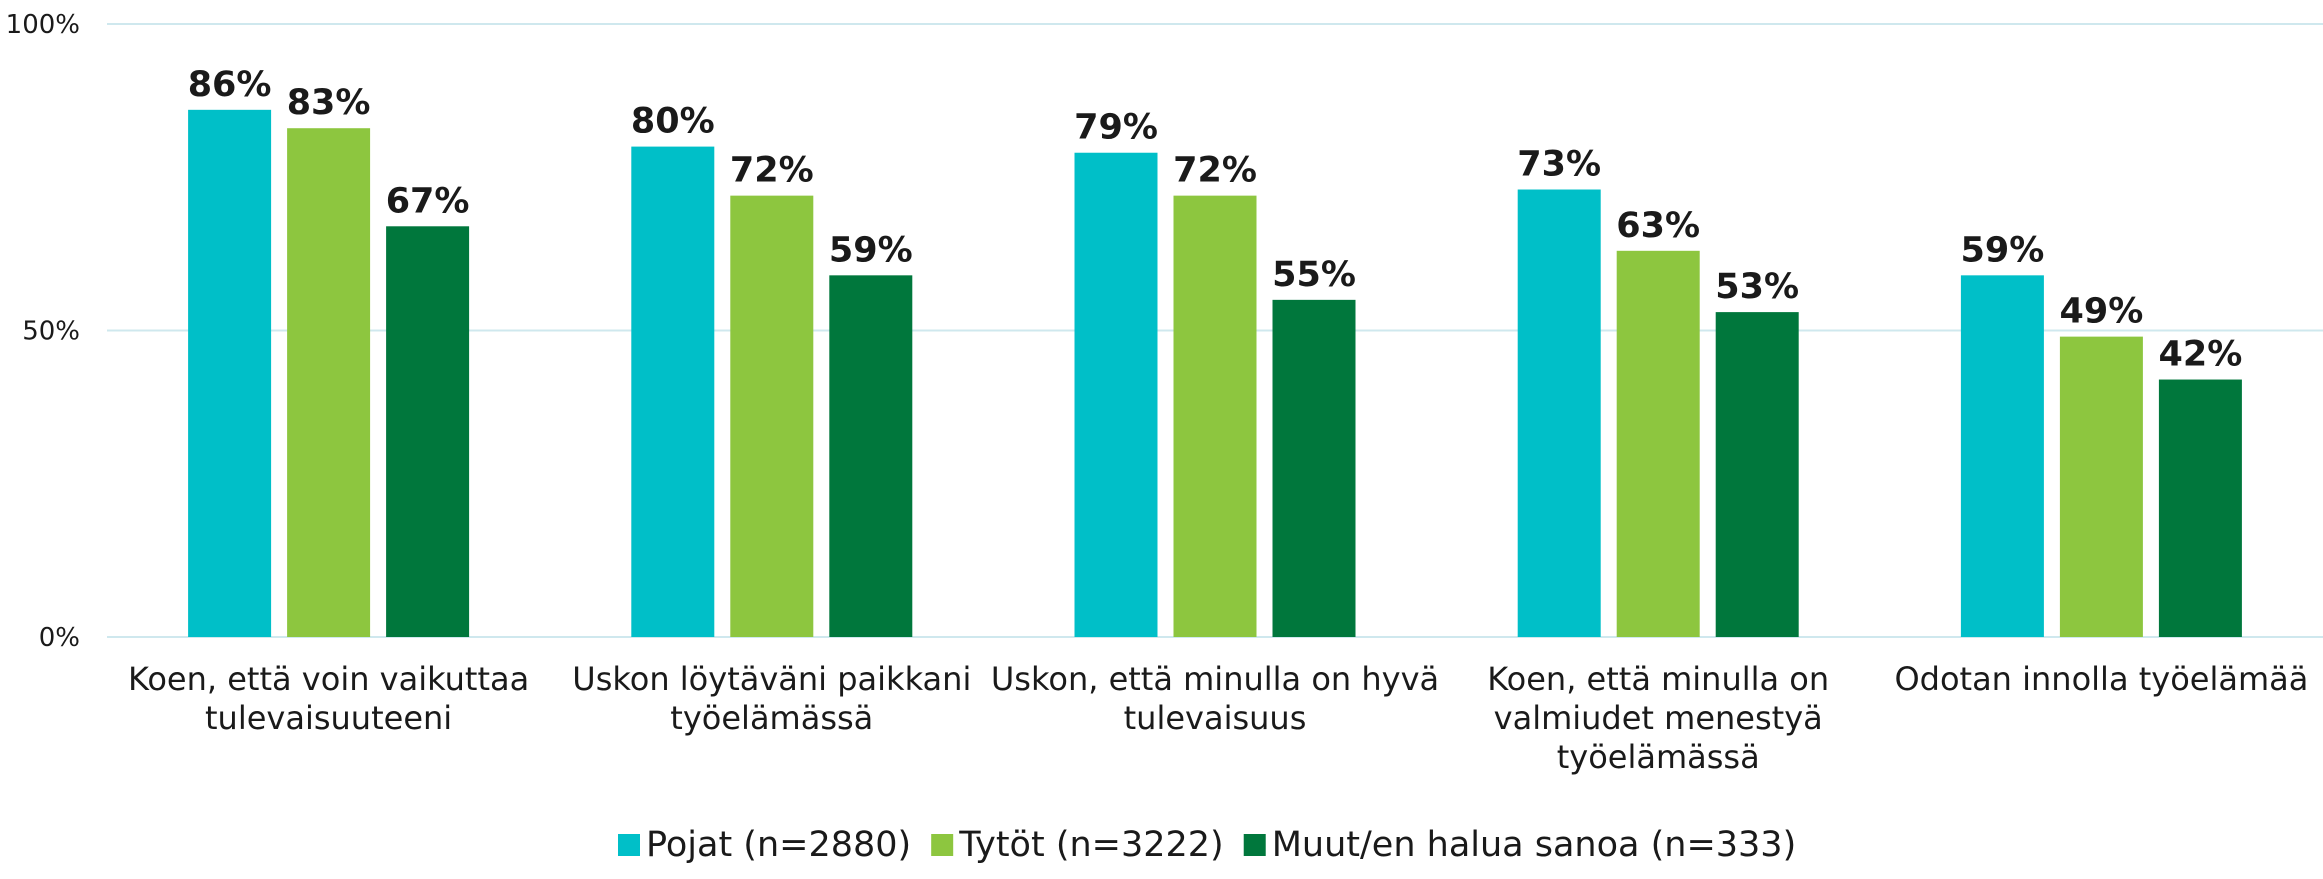 This screenshot has width=2323, height=879. What do you see at coordinates (59, 638) in the screenshot?
I see `y-tick-label: 0%` at bounding box center [59, 638].